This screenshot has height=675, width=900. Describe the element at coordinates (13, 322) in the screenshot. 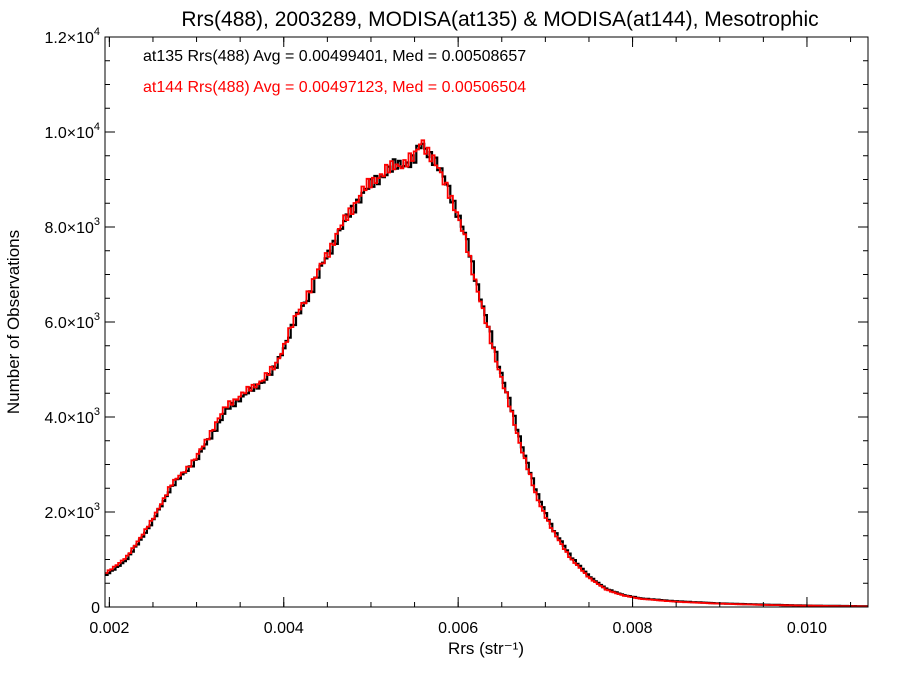

I see `y-axis-label: Number of Observations` at that location.